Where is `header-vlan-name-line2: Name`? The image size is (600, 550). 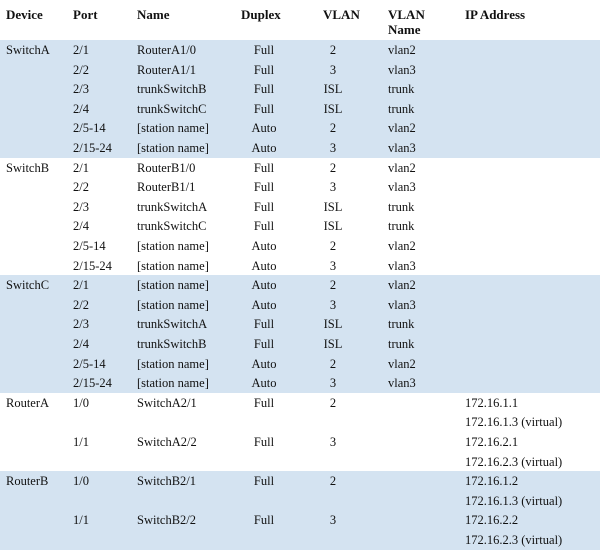
header-vlan-name-line2: Name is located at coordinates (404, 29).